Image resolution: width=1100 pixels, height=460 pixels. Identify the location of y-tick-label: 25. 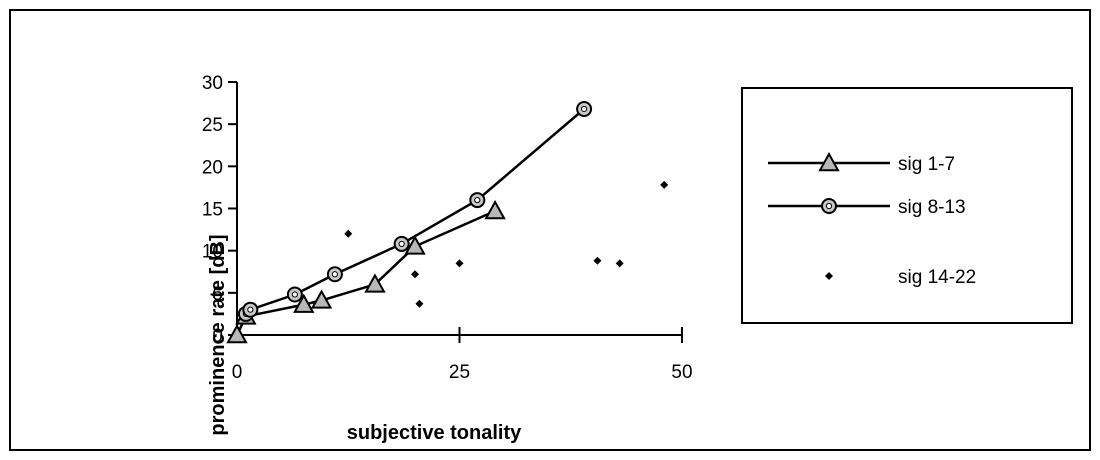
(212, 125).